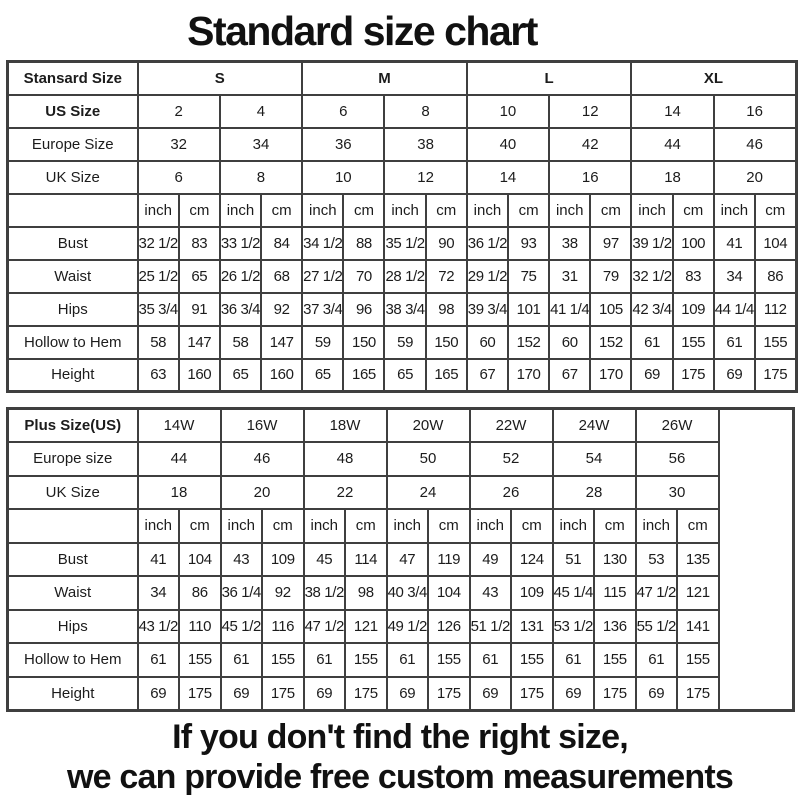  What do you see at coordinates (570, 276) in the screenshot?
I see `measure-value-cell: 31` at bounding box center [570, 276].